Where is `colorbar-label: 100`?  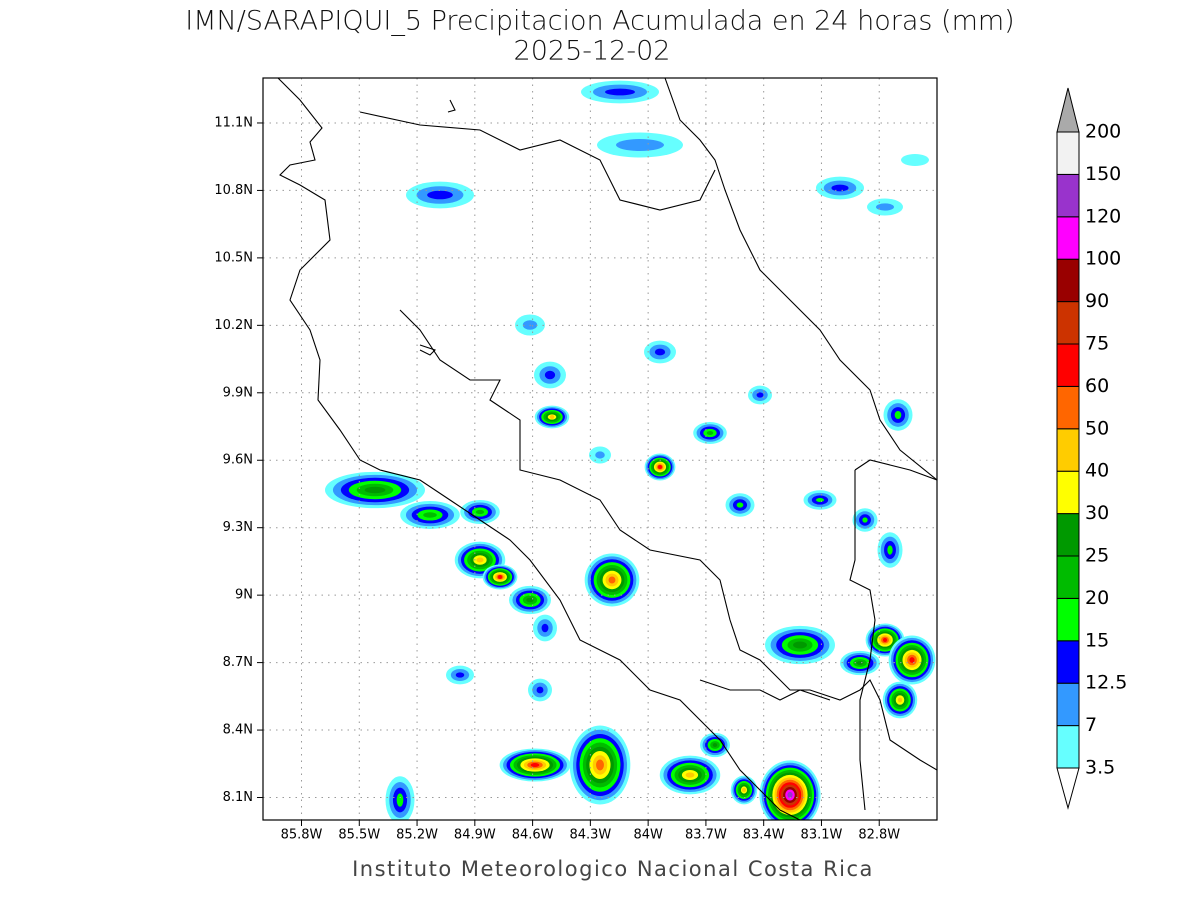 colorbar-label: 100 is located at coordinates (1103, 259).